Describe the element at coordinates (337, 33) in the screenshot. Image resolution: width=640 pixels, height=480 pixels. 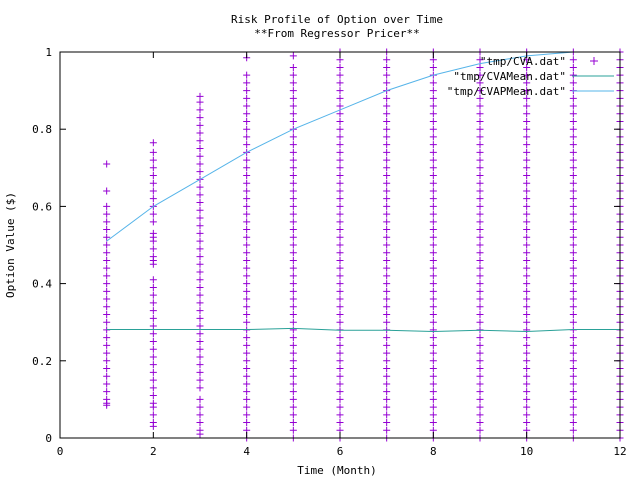
I see `chart-subtitle: **From Regressor Pricer**` at that location.